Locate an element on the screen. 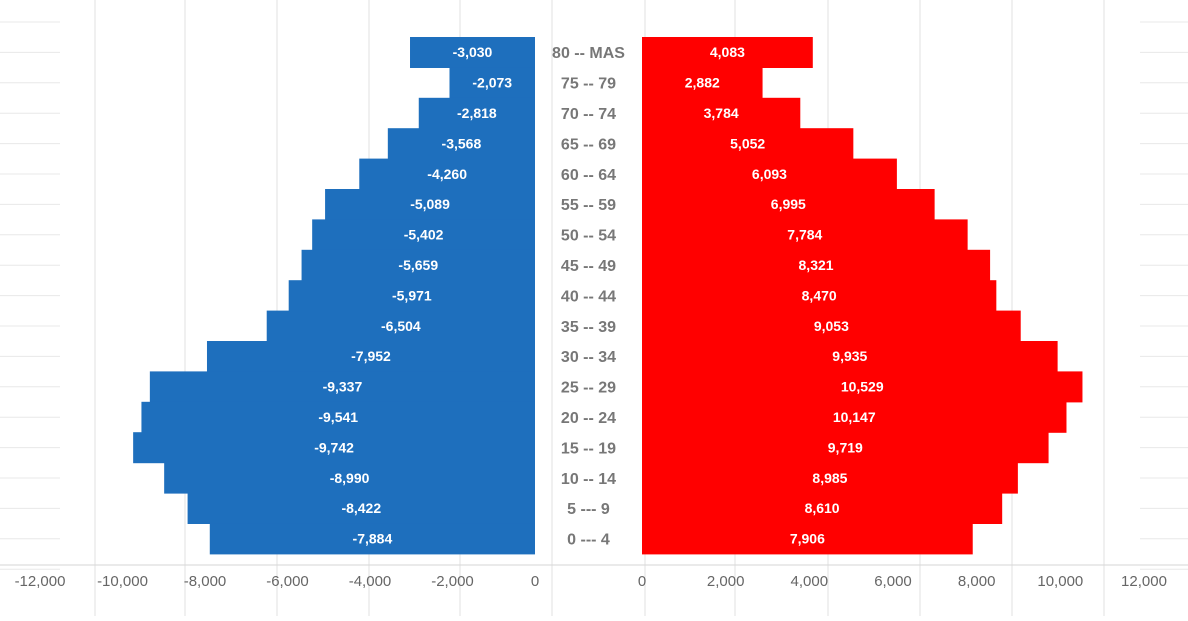 Image resolution: width=1188 pixels, height=621 pixels. data-label-left: -3,568 is located at coordinates (462, 143).